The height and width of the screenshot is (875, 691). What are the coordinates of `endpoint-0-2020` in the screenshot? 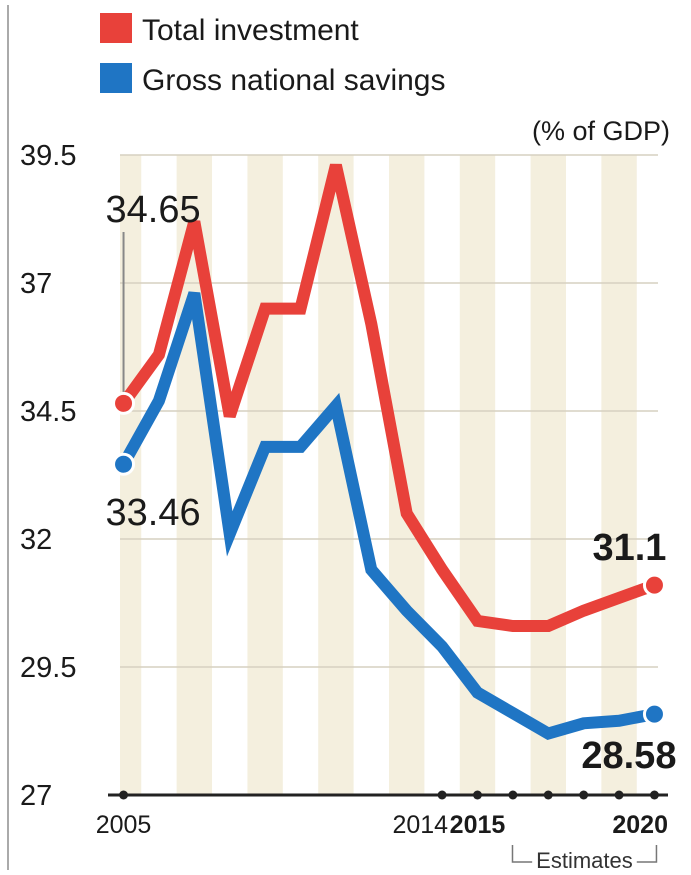 It's located at (654, 585).